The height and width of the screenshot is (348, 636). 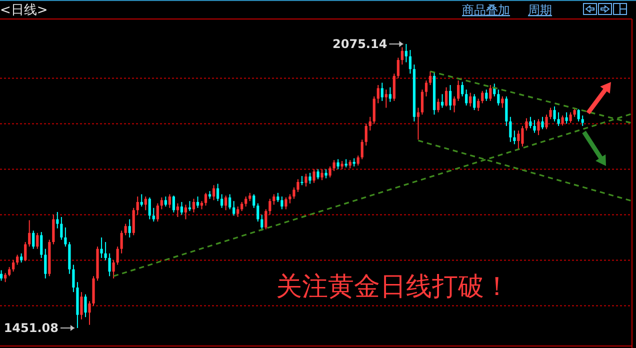 I want to click on text: 周期, so click(x=540, y=10).